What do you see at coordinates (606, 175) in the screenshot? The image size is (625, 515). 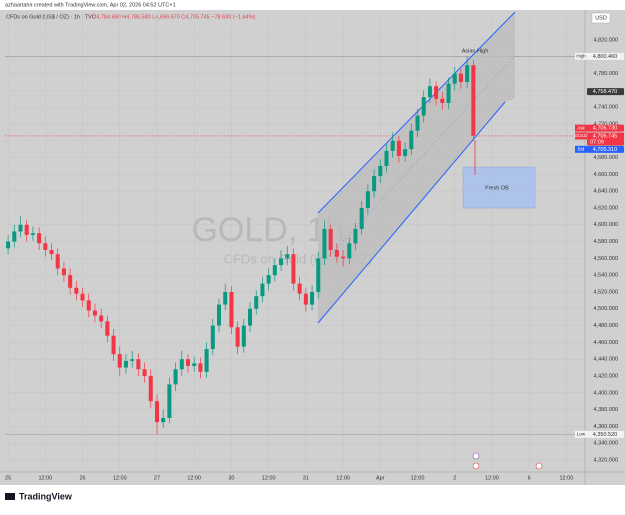 I see `y-tick-label: 4,660.000` at bounding box center [606, 175].